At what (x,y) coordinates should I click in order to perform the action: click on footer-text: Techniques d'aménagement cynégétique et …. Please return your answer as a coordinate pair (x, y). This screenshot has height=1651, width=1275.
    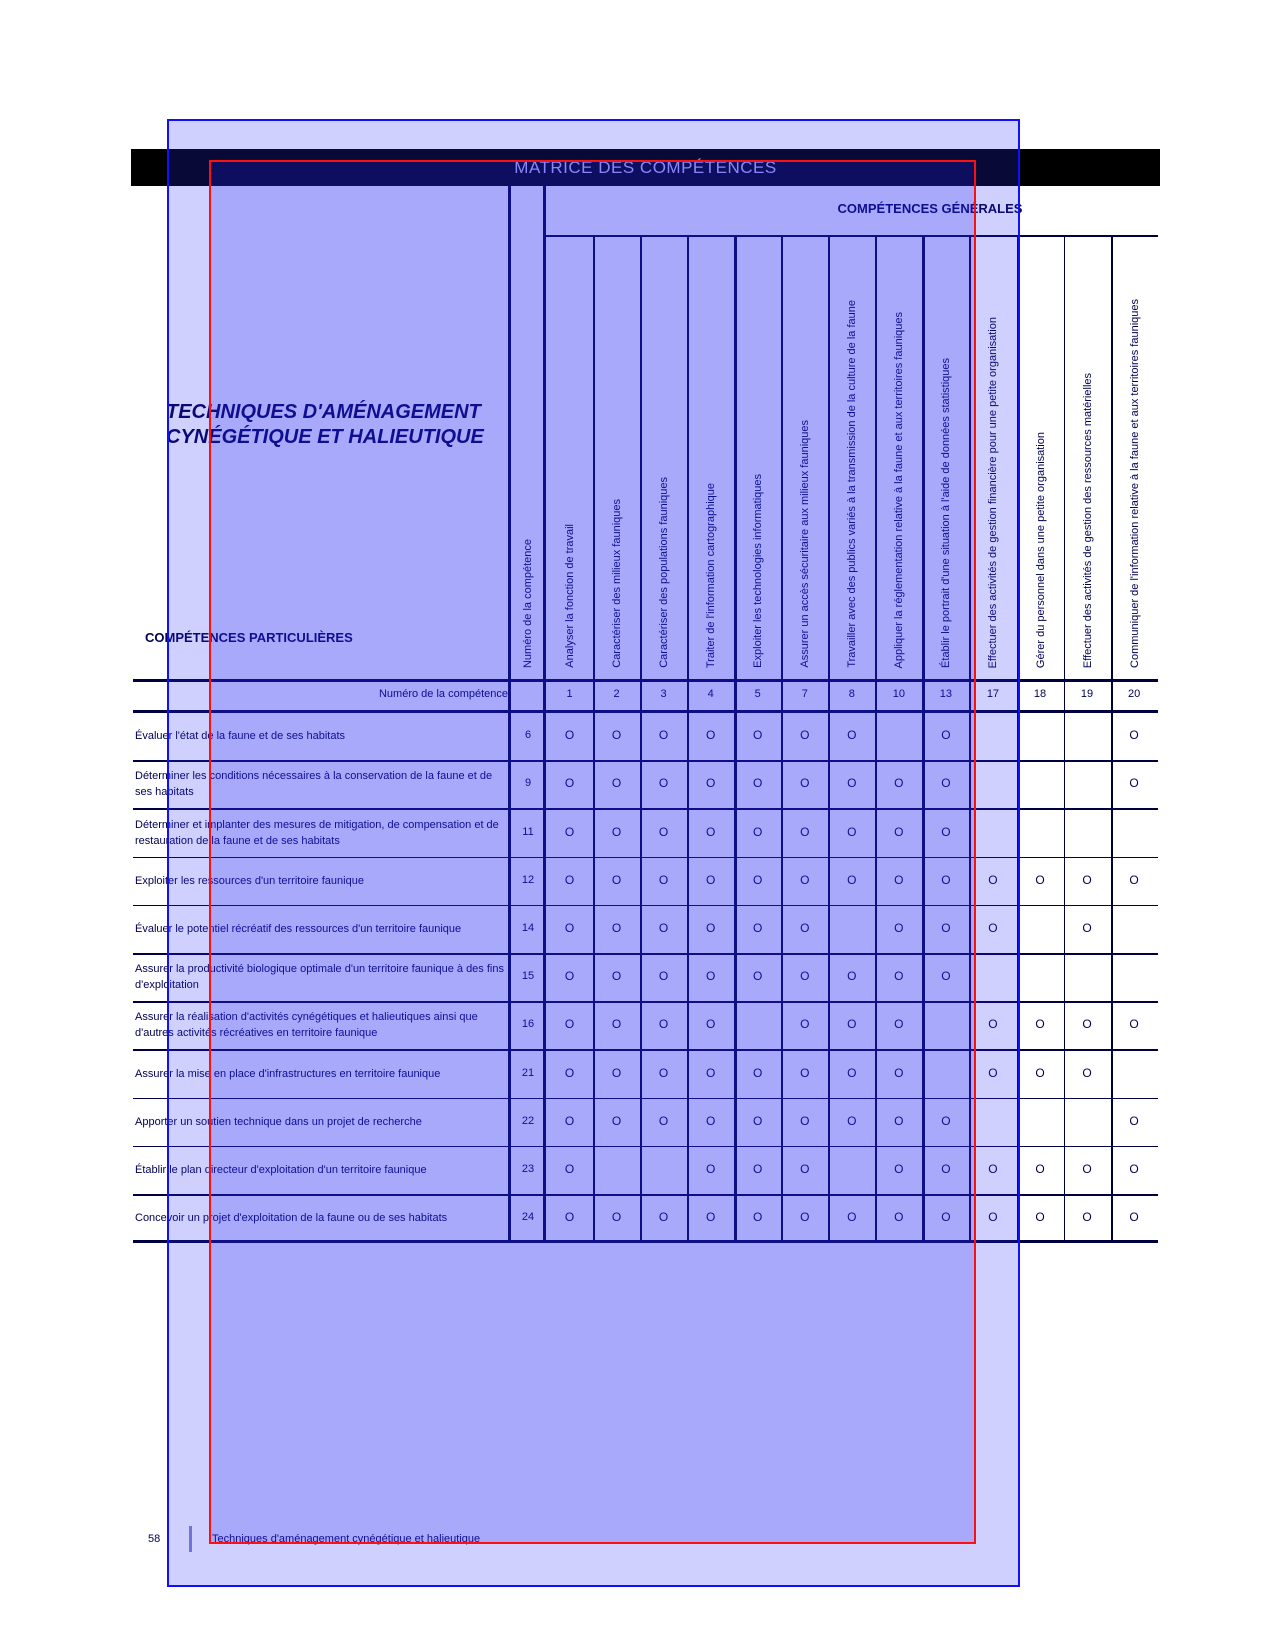
    Looking at the image, I should click on (346, 1539).